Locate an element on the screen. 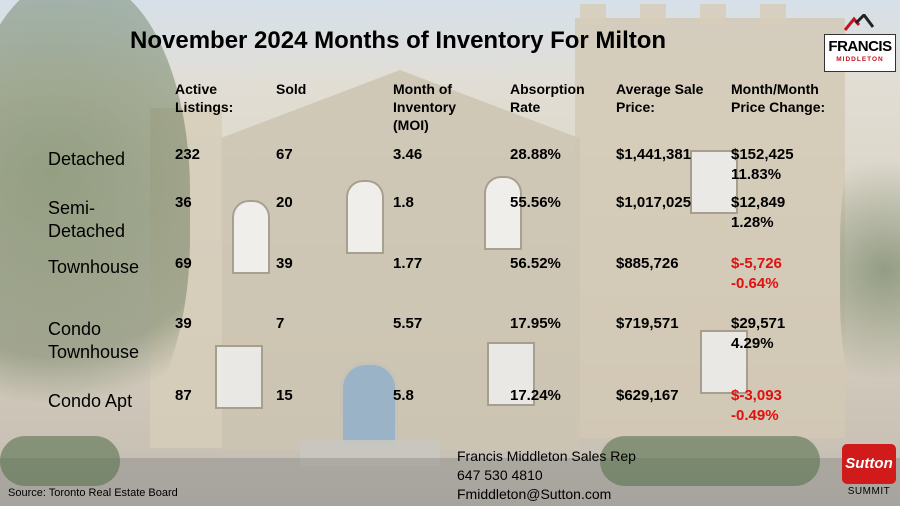 The width and height of the screenshot is (900, 506). cell-active: 232 is located at coordinates (188, 154).